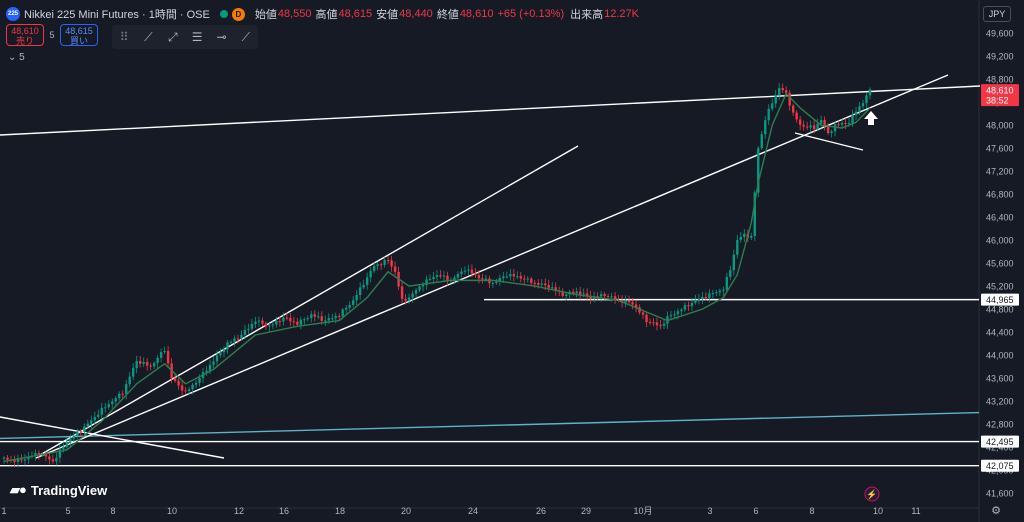 The width and height of the screenshot is (1024, 522). I want to click on teal-trend-line, so click(490, 425).